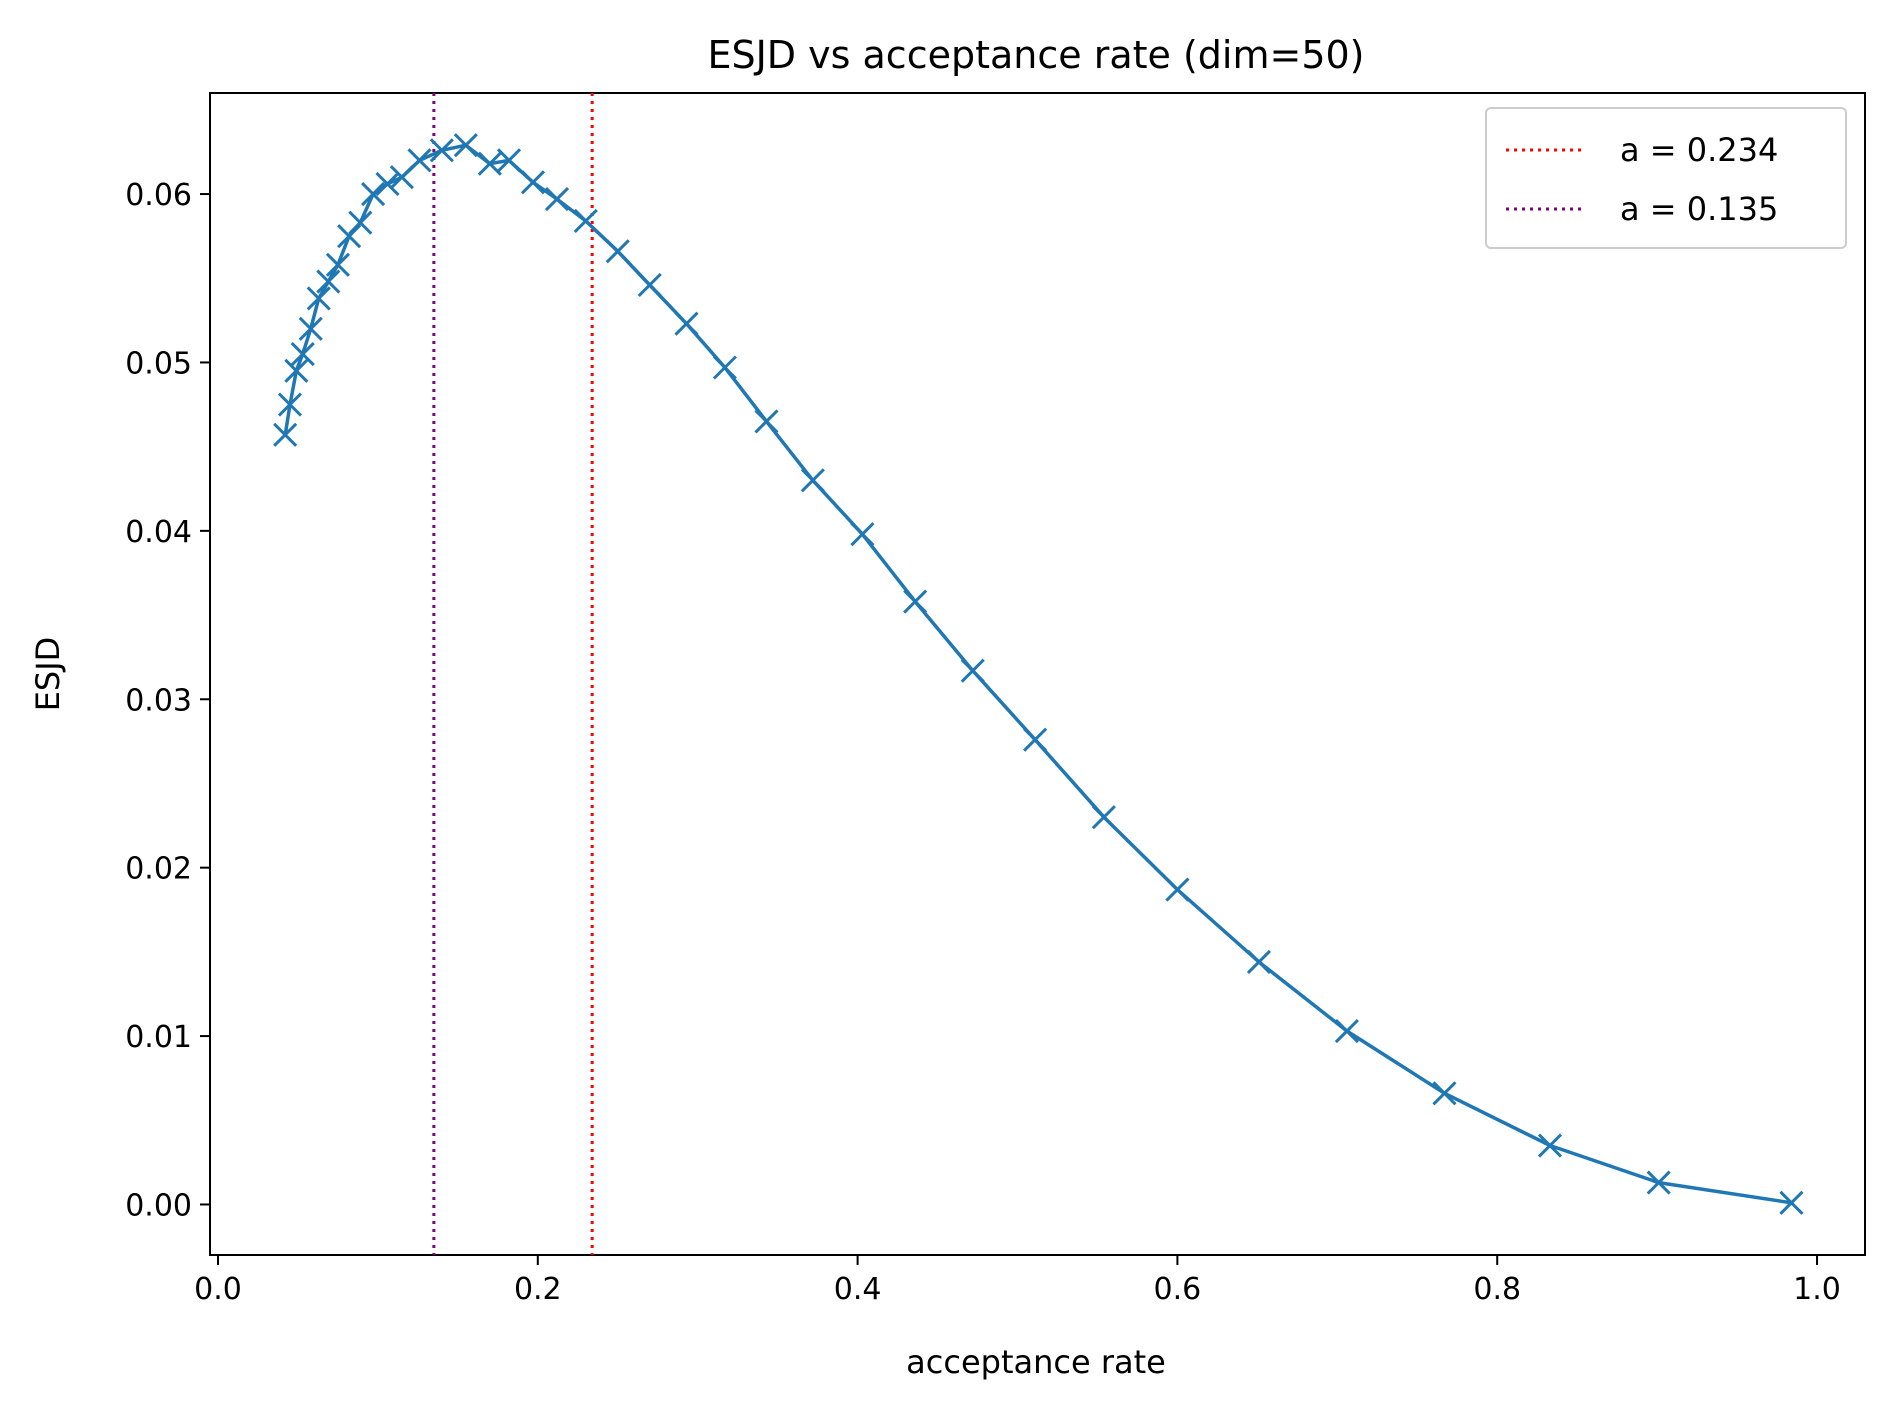  I want to click on legend-box, so click(1666, 178).